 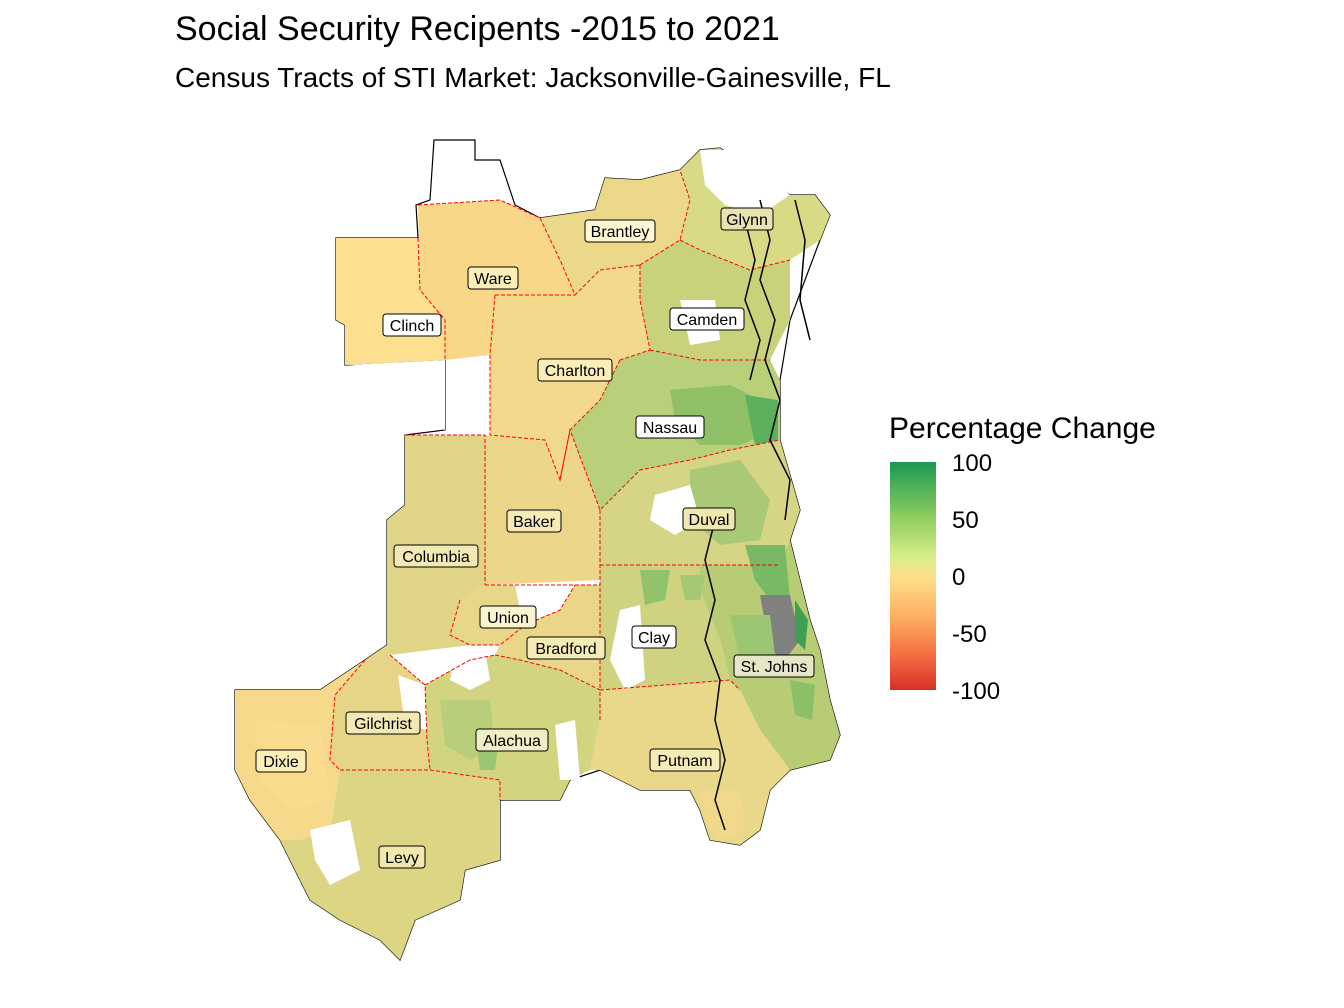 I want to click on svg-text: Columbia, so click(x=436, y=557).